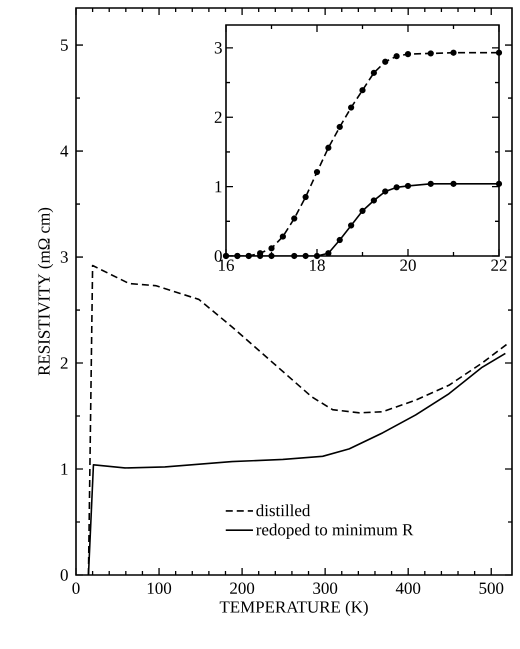 This screenshot has width=520, height=649. I want to click on legend-label: redoped to minimum R, so click(335, 531).